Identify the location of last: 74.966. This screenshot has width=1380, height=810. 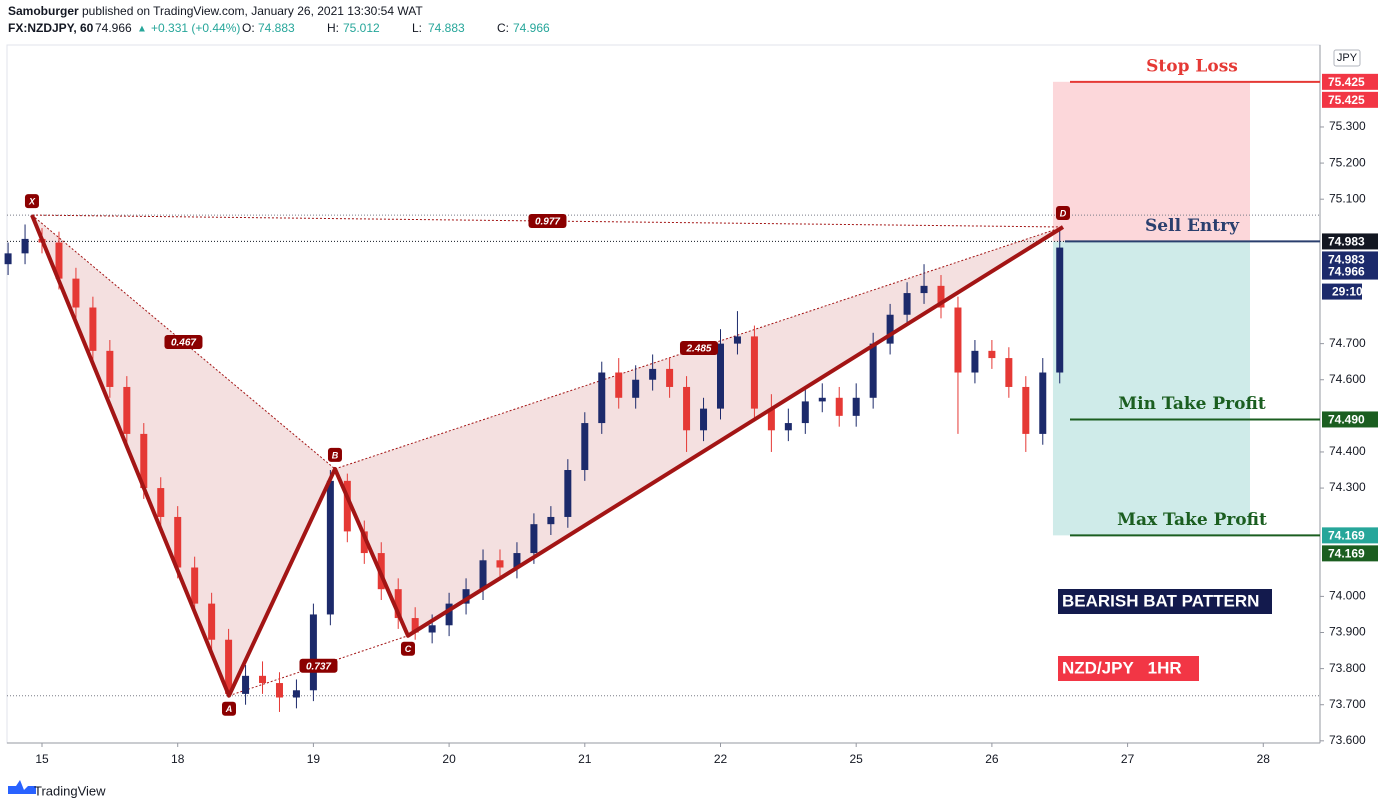
(113, 28).